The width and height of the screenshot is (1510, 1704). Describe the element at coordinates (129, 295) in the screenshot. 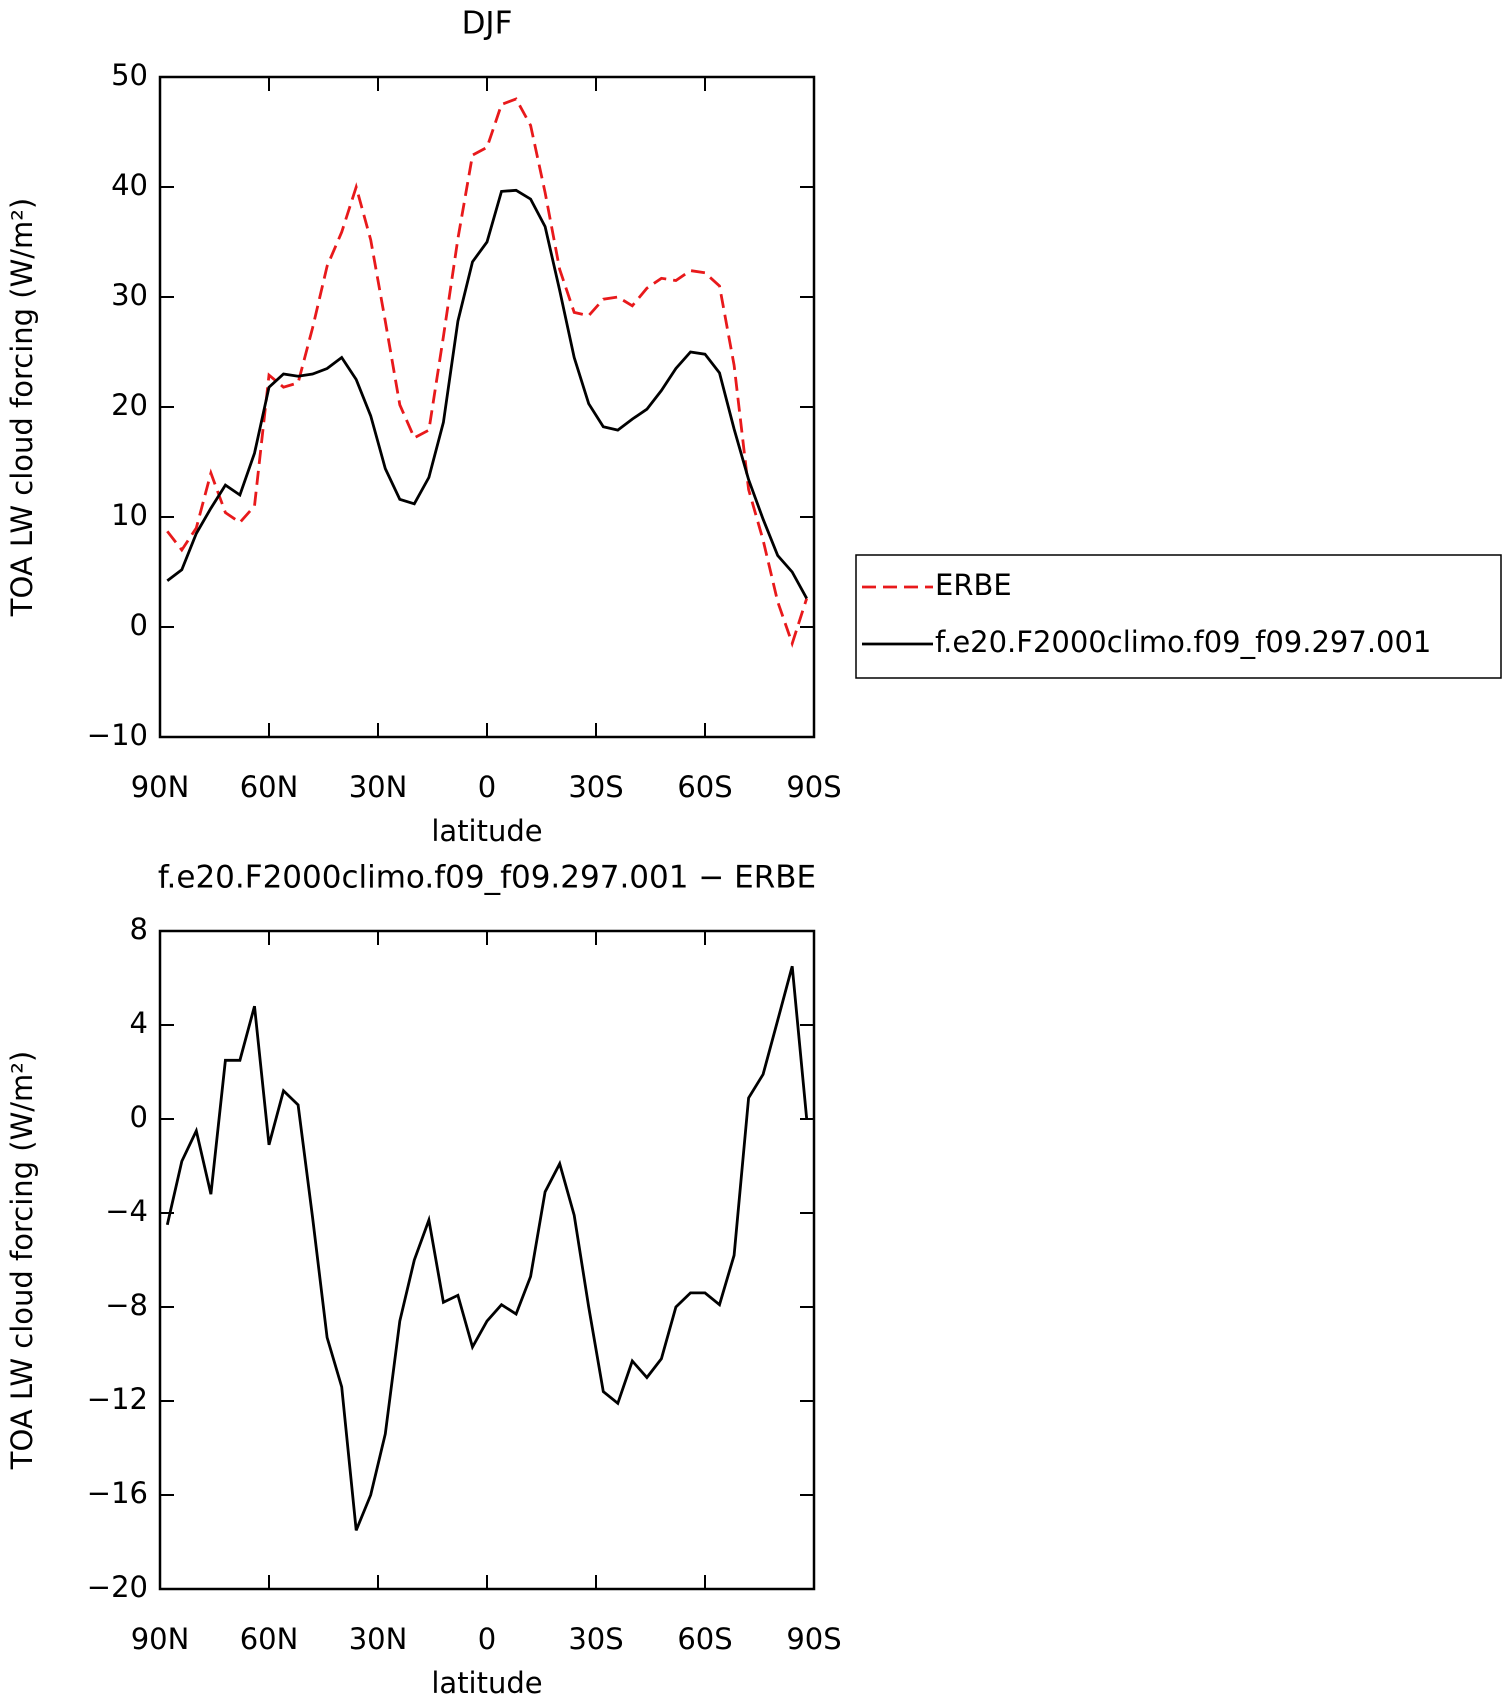

I see `y-tick-label: 30` at that location.